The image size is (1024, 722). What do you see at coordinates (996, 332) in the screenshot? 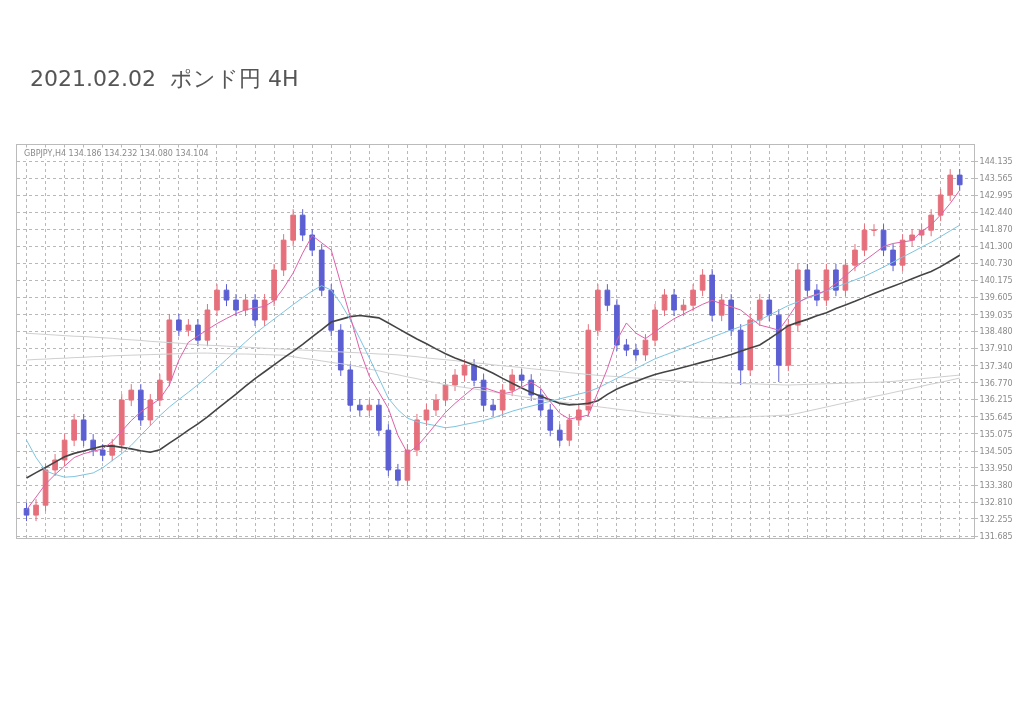
I see `y-tick-label: 138.480` at bounding box center [996, 332].